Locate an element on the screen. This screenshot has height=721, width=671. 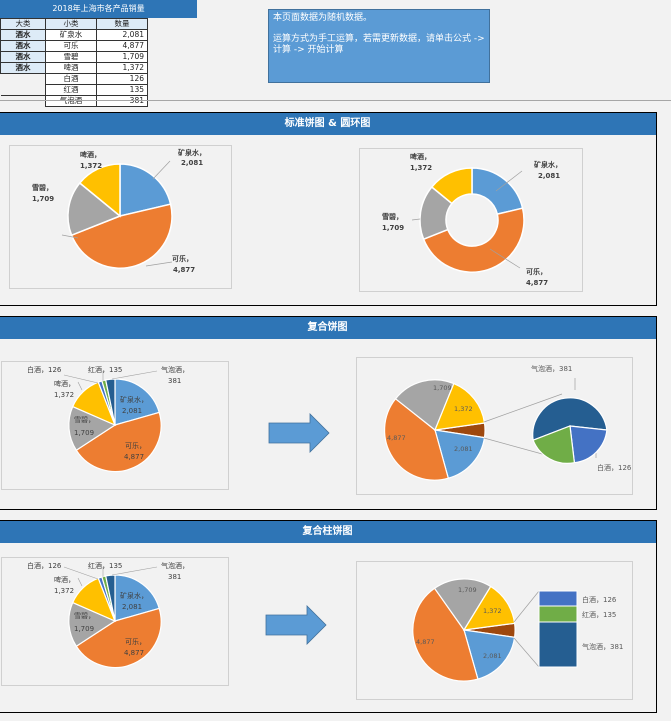
table-row: 酒水 啤酒 1,372 is located at coordinates (74, 68).